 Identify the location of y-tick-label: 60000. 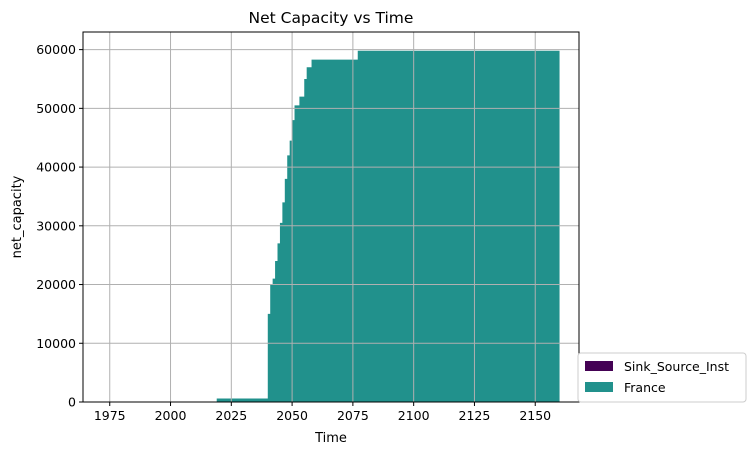
(56, 49).